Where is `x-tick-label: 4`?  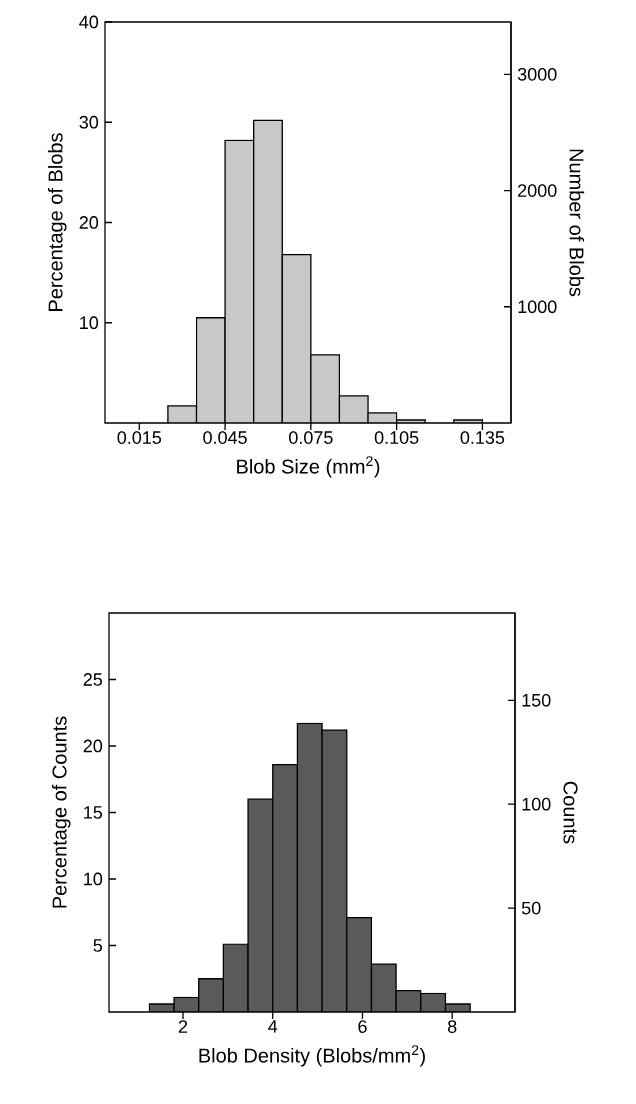 x-tick-label: 4 is located at coordinates (273, 1026).